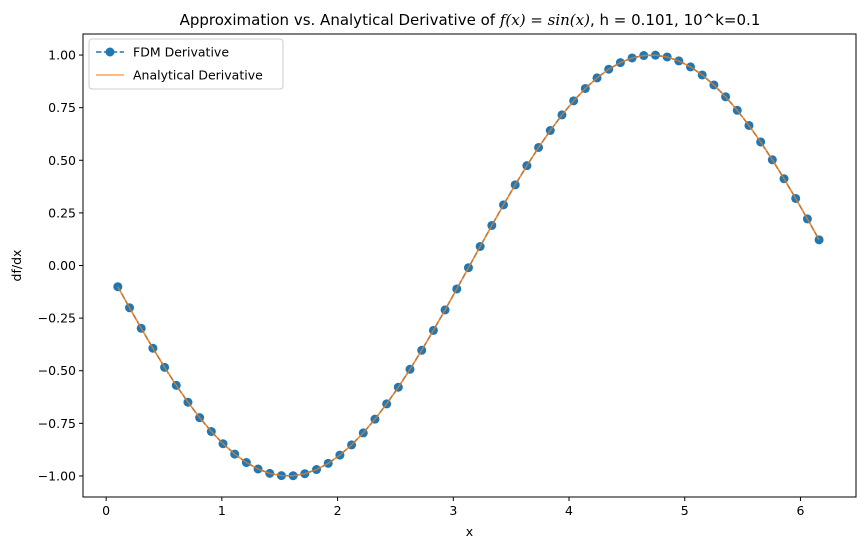  I want to click on x-tick-label: 0, so click(106, 510).